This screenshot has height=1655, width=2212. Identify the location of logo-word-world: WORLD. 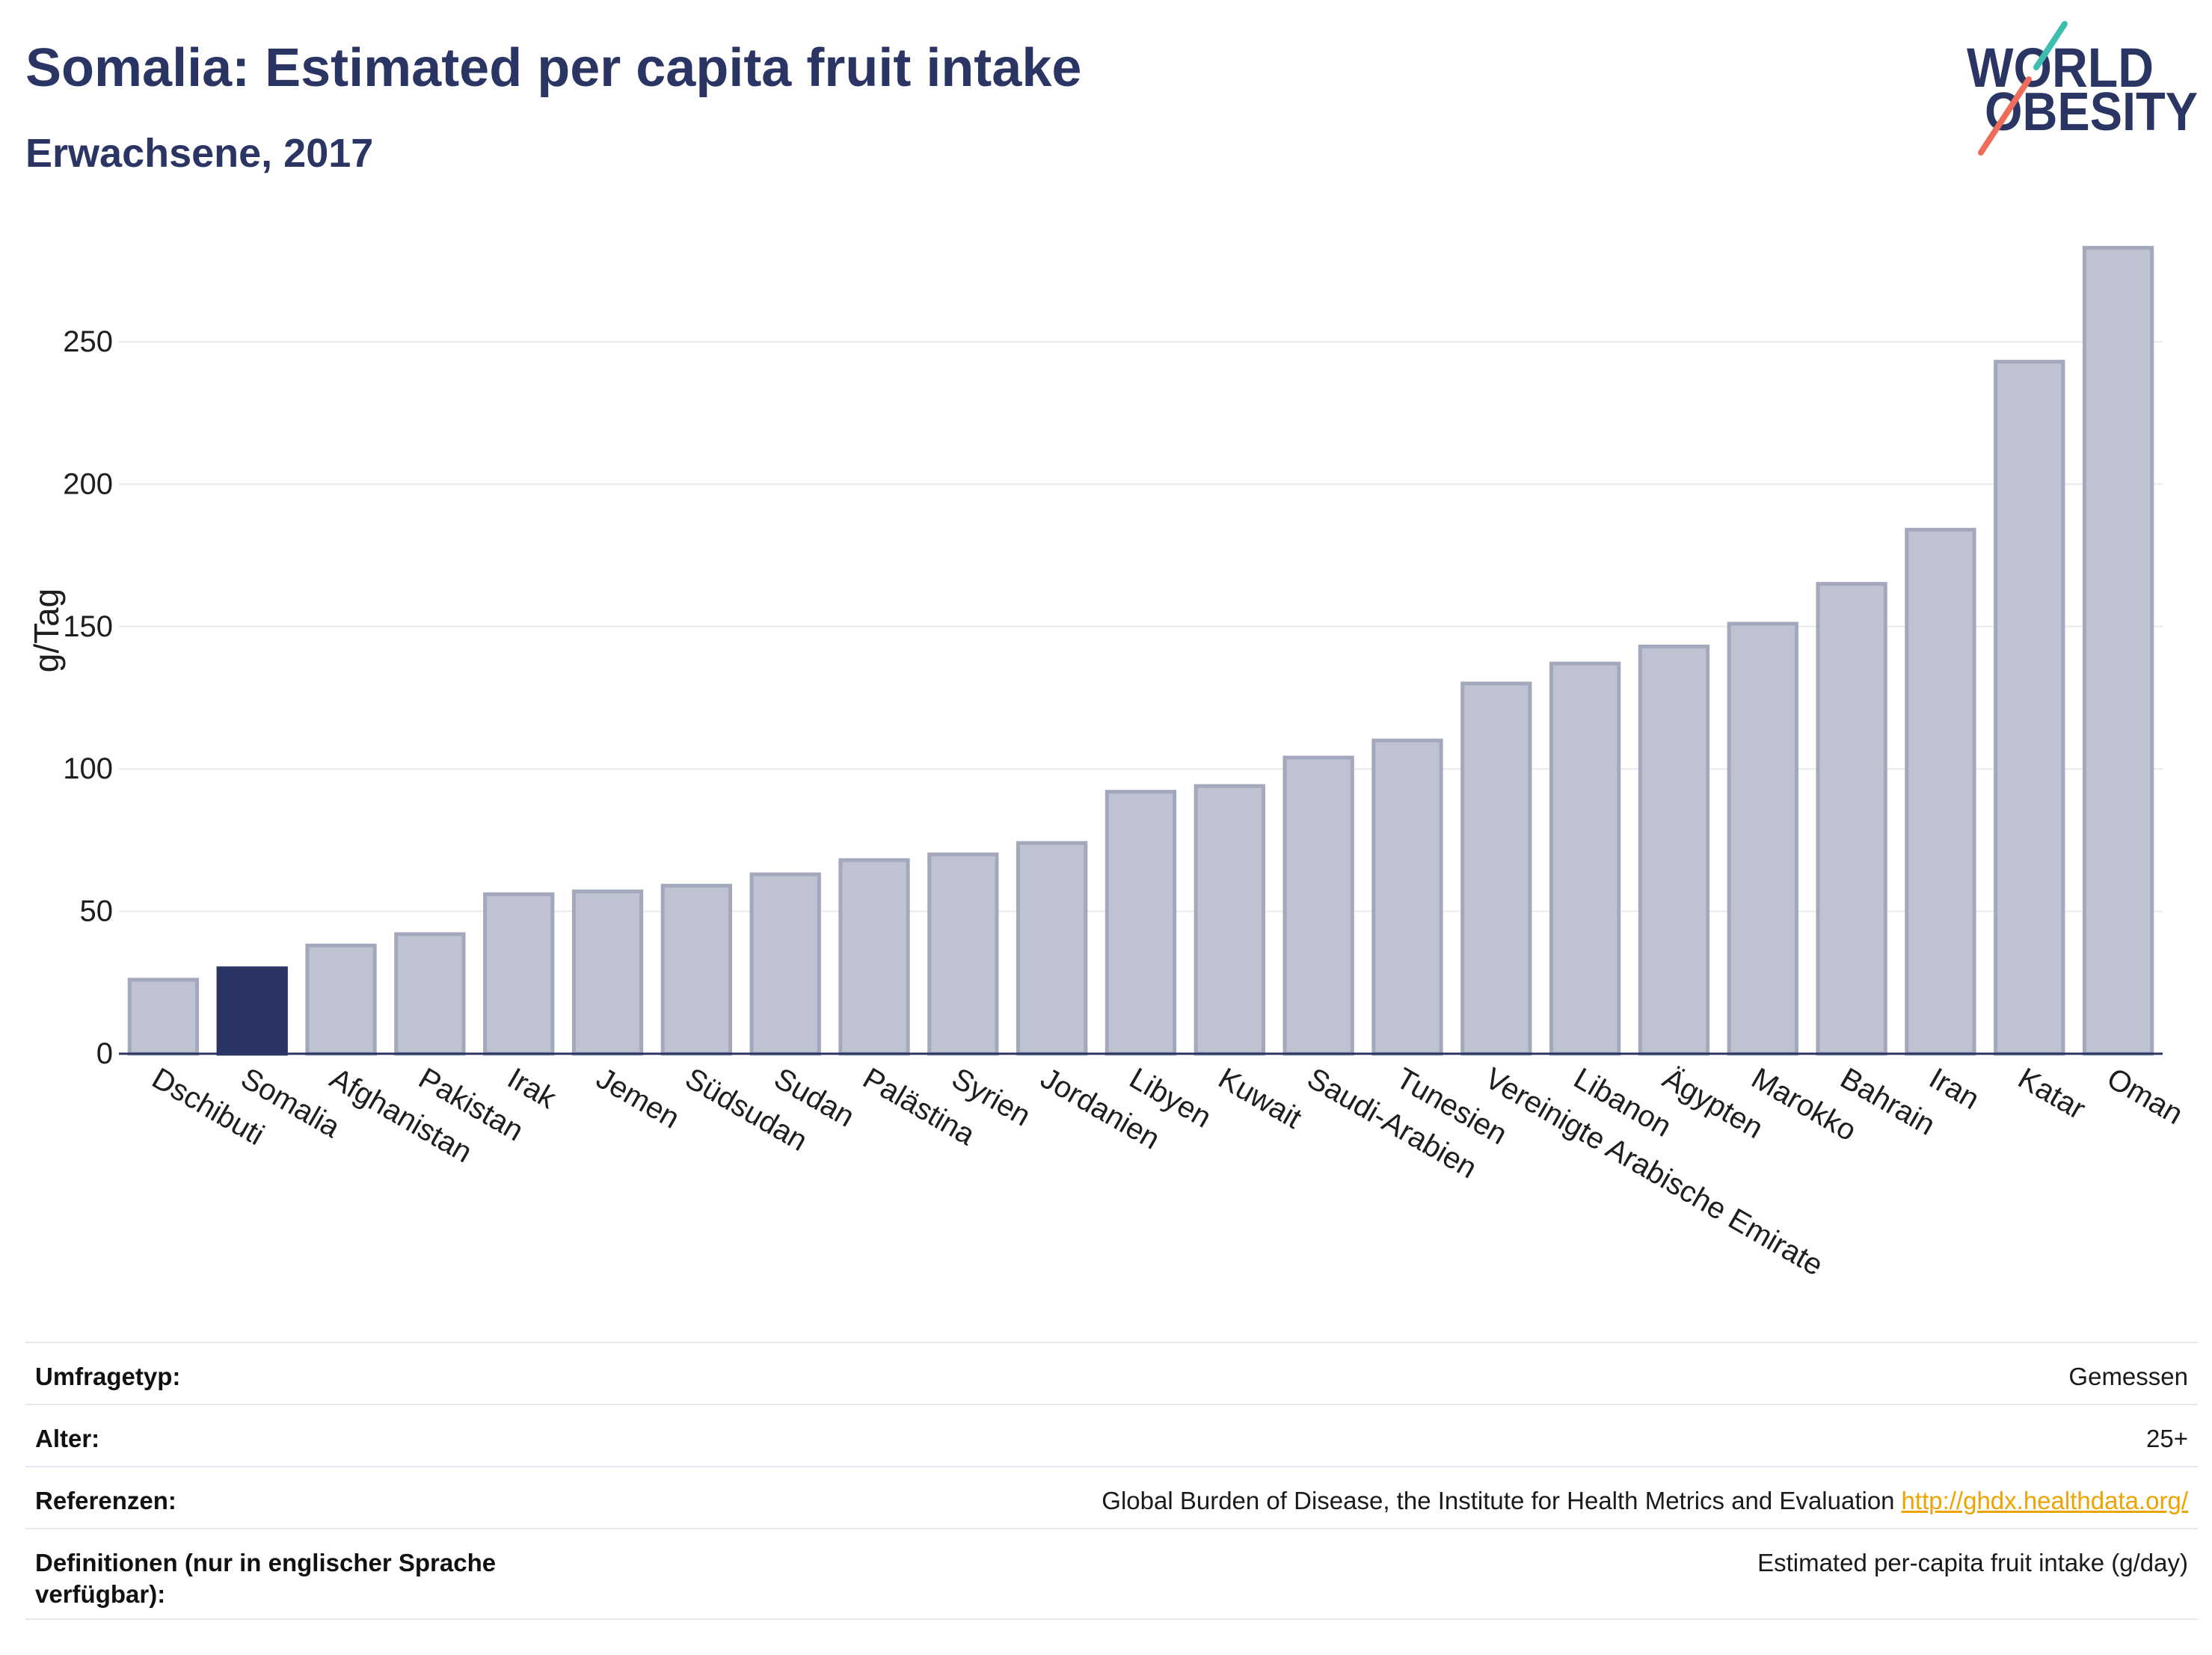
(2060, 68).